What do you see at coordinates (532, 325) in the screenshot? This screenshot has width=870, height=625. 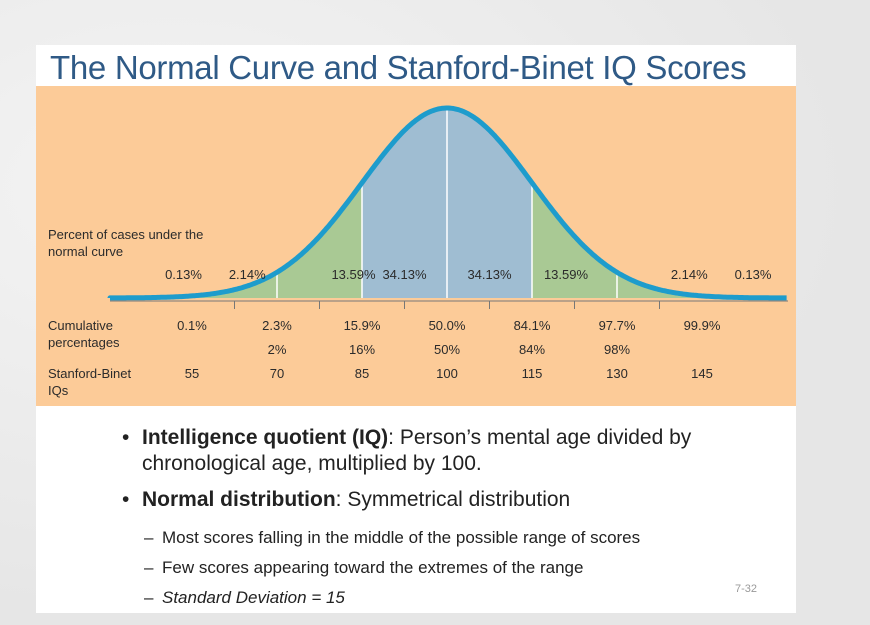 I see `cumulative-value: 84.1%` at bounding box center [532, 325].